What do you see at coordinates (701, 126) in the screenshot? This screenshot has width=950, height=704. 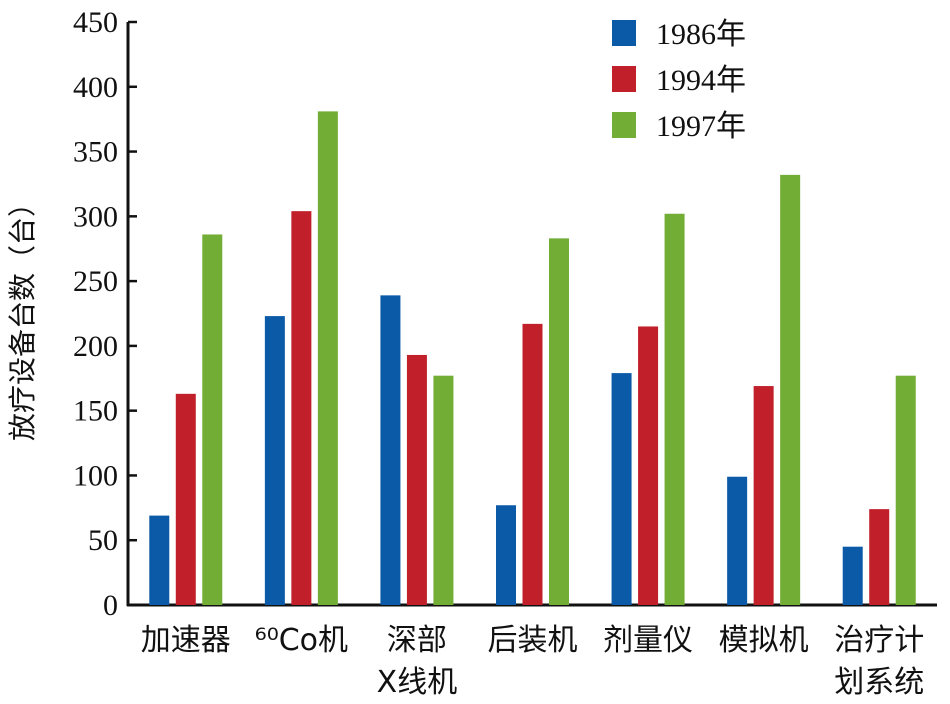 I see `legend-label: 1997年` at bounding box center [701, 126].